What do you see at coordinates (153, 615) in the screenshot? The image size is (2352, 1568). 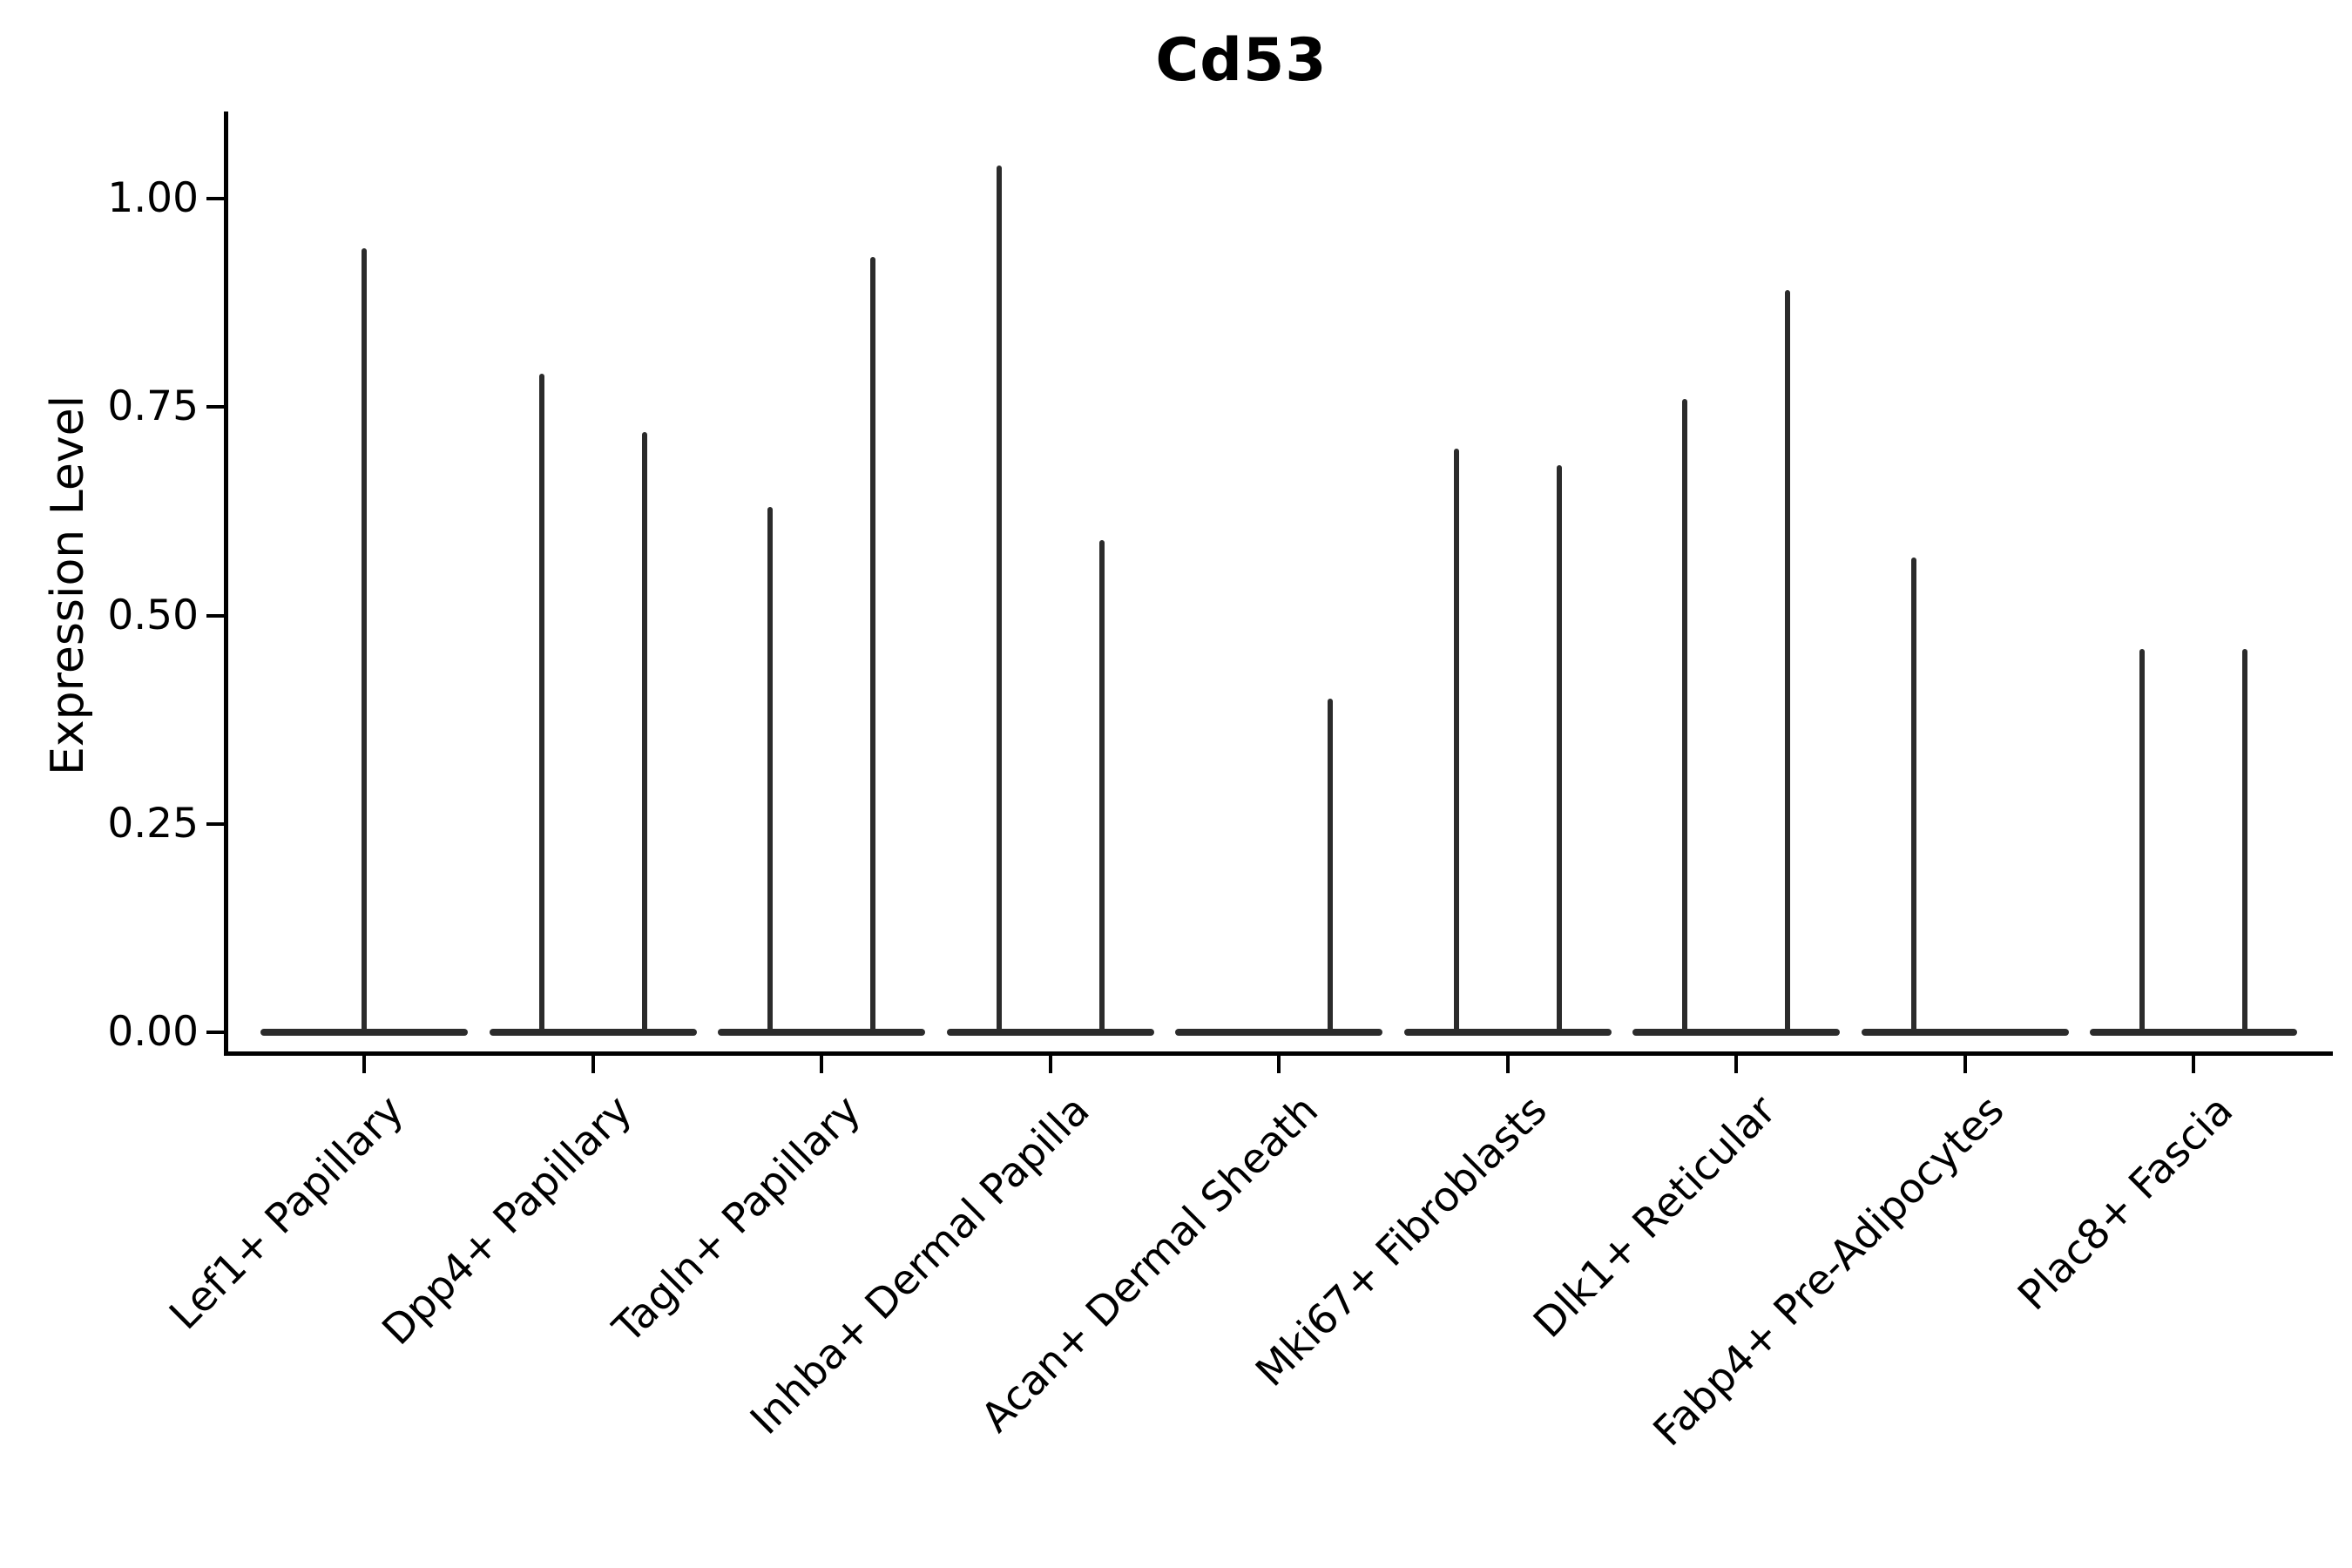 I see `y-tick-label: 0.50` at bounding box center [153, 615].